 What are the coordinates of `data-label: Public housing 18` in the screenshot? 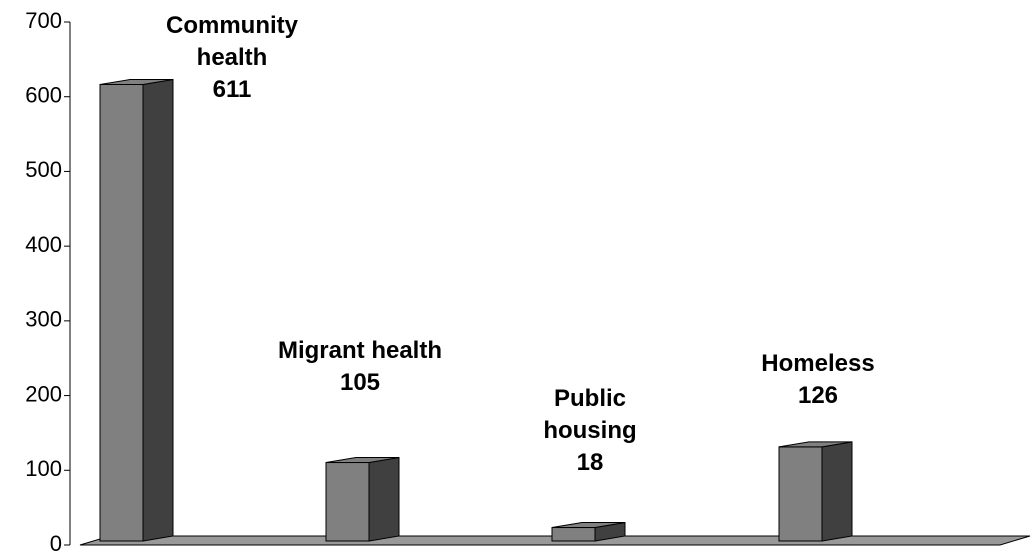 It's located at (590, 431).